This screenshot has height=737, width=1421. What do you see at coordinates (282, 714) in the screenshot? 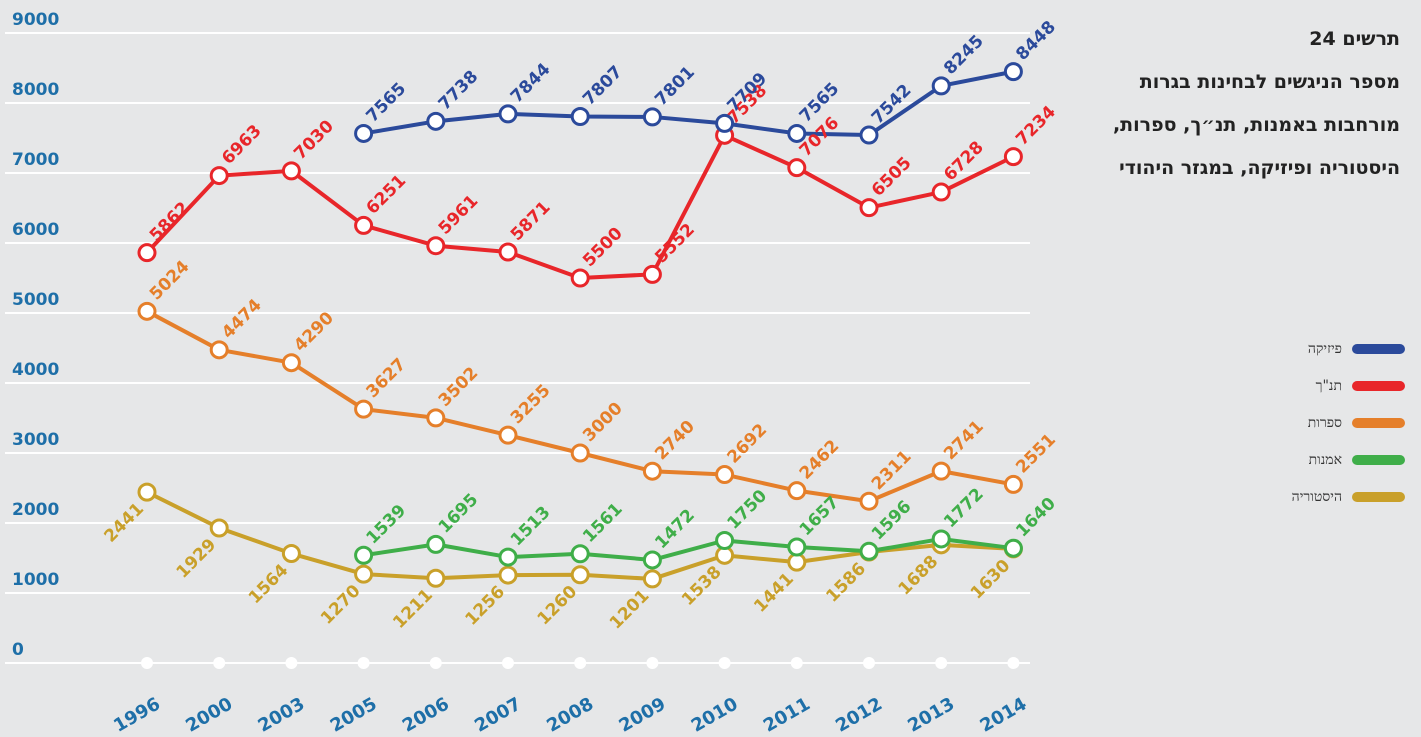
I see `x-tick-label: 2003` at bounding box center [282, 714].